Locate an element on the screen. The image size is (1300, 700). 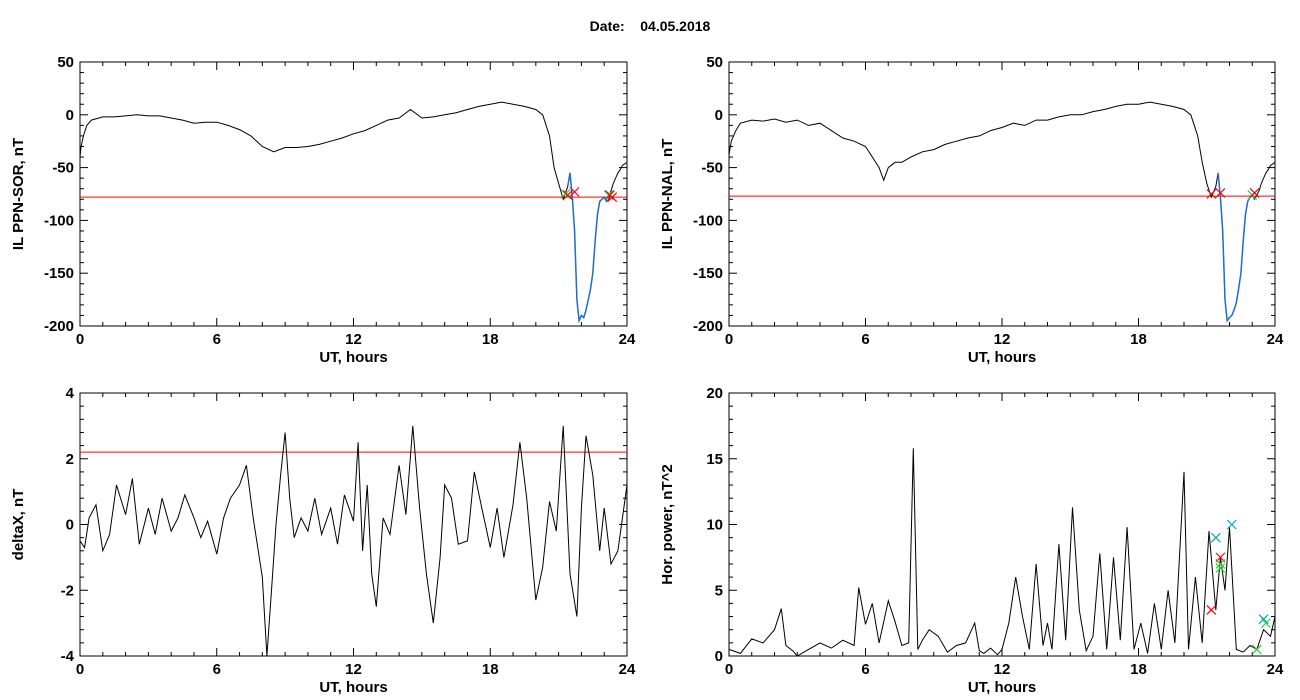
y-tick-label: 20 is located at coordinates (714, 393).